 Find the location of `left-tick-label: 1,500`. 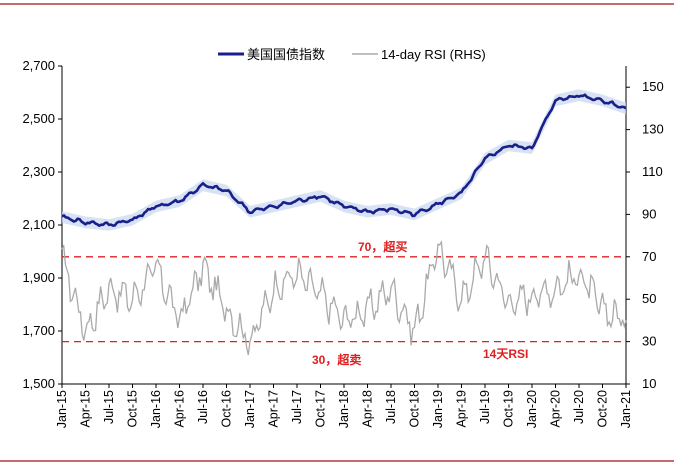

left-tick-label: 1,500 is located at coordinates (38, 383).